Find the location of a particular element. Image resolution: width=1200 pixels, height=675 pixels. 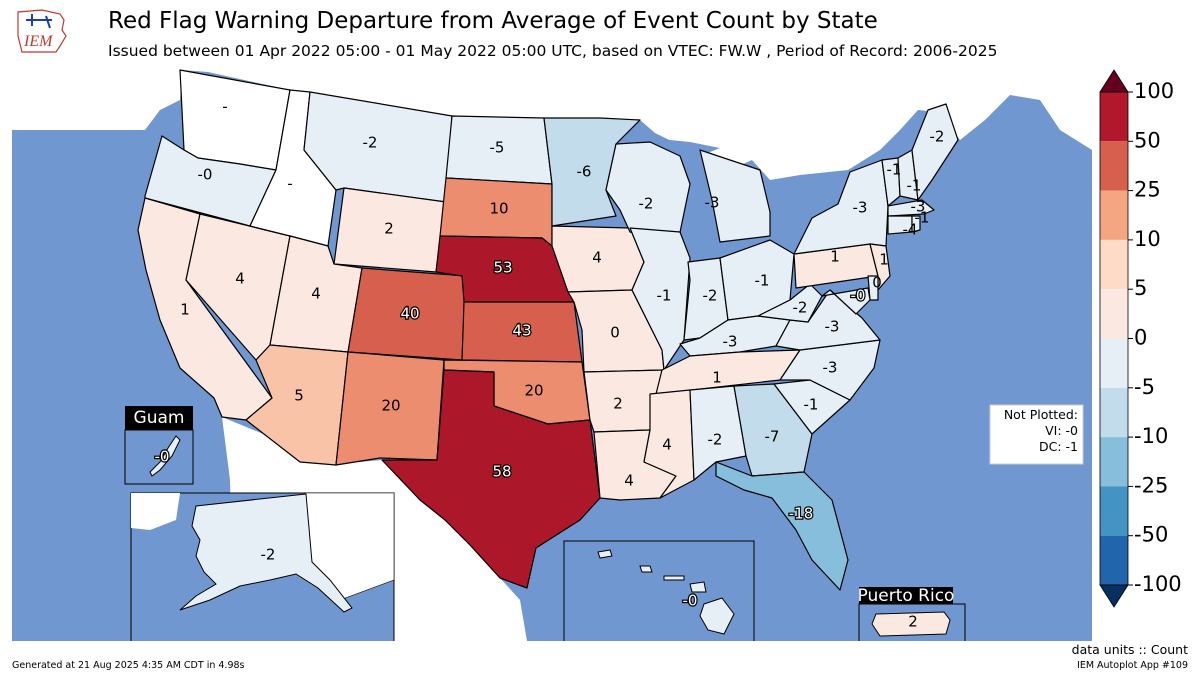

hawaii-kauai is located at coordinates (605, 554).